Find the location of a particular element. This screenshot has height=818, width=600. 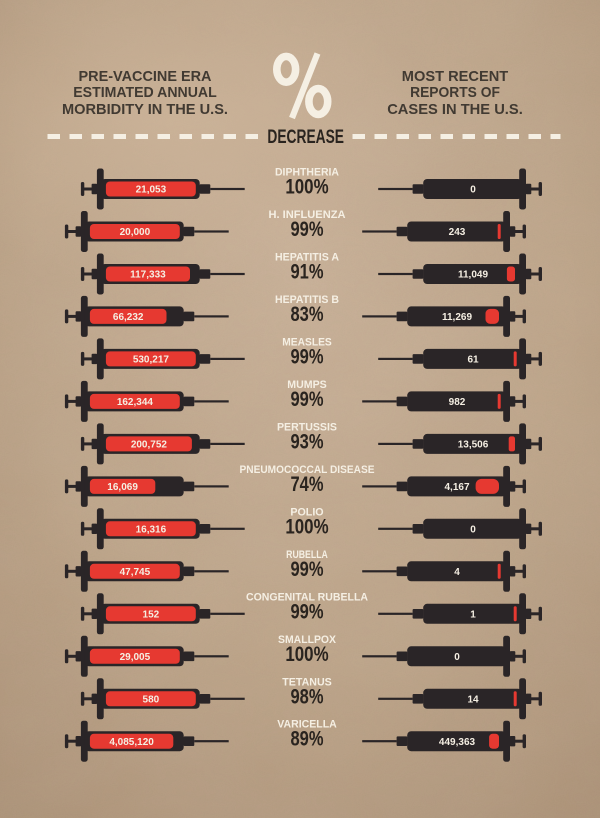

svg-text: MUMPS is located at coordinates (307, 385).